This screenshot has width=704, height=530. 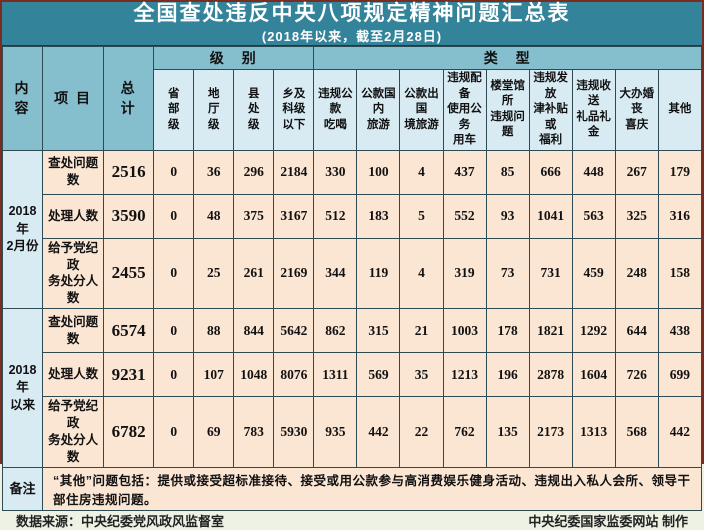 What do you see at coordinates (294, 331) in the screenshot?
I see `data-cell: 5642` at bounding box center [294, 331].